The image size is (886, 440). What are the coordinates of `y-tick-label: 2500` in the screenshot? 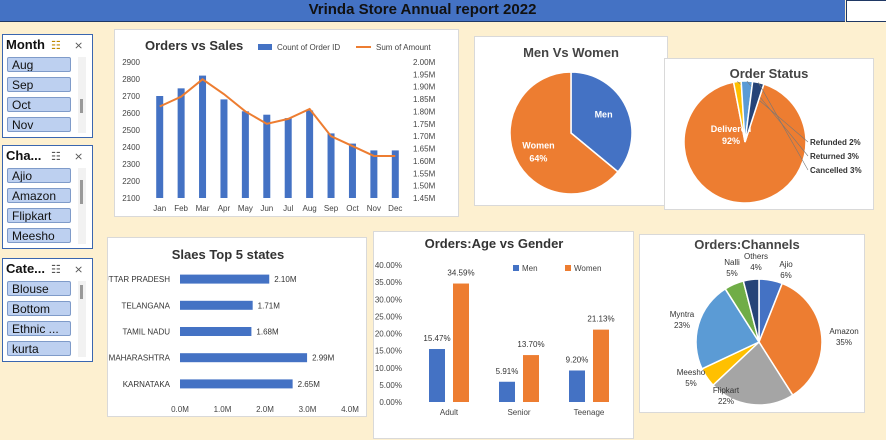 It's located at (131, 130).